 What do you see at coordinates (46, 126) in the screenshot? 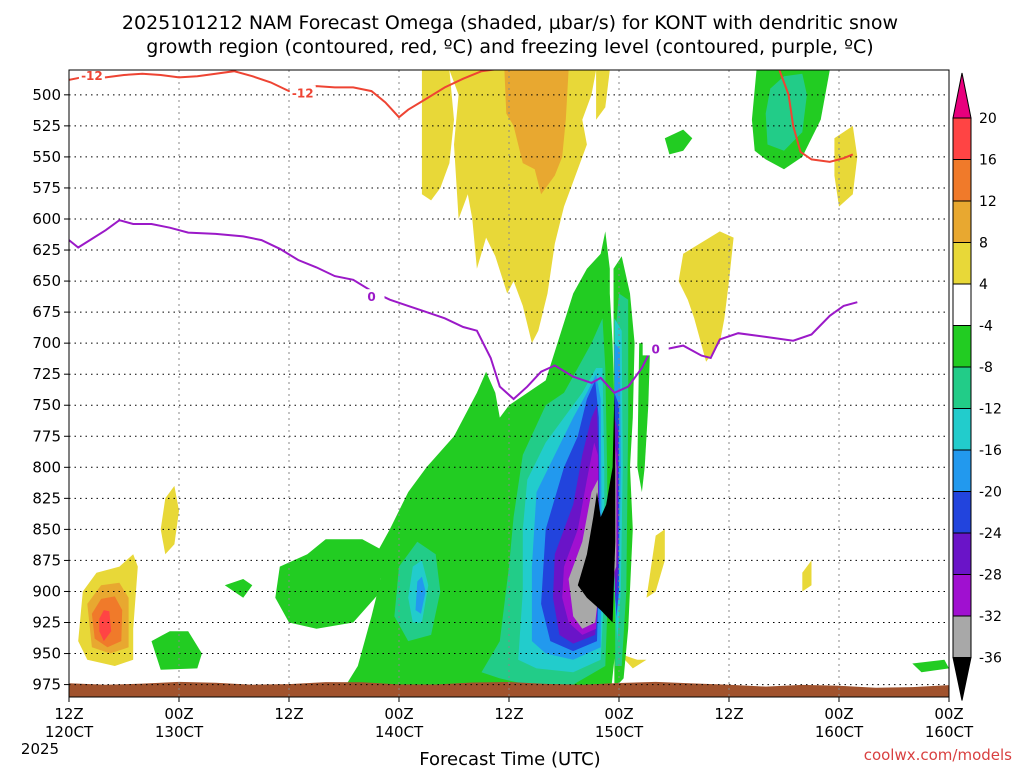
I see `y-tick-label-525: 525` at bounding box center [46, 126].